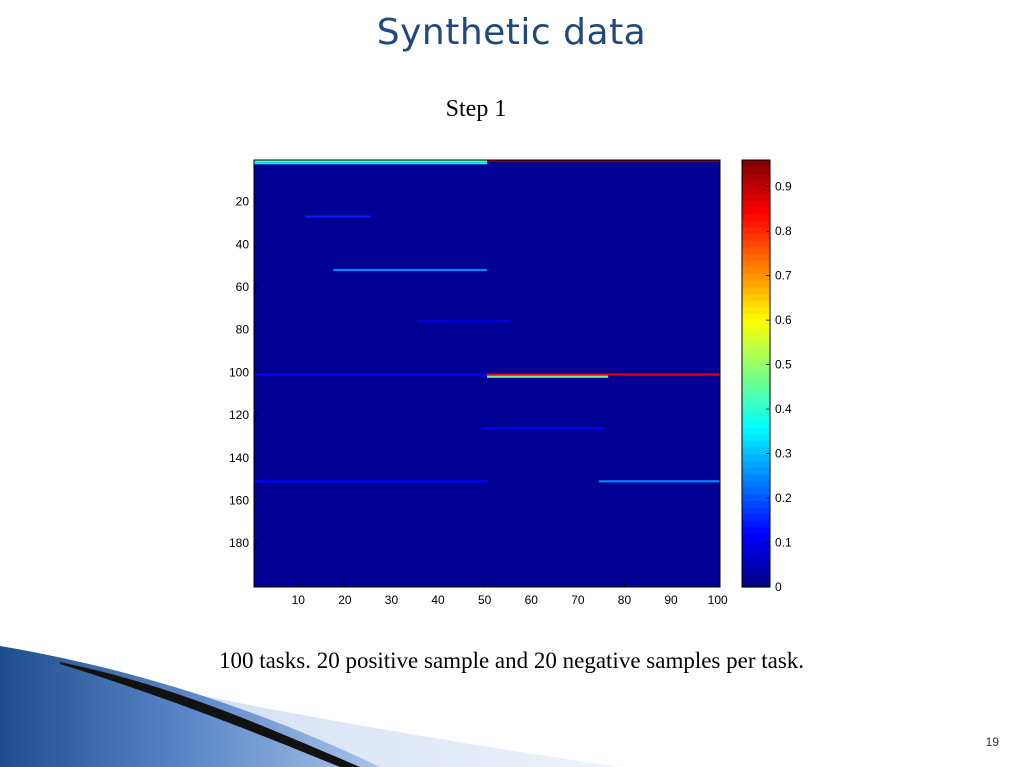 This screenshot has height=767, width=1023. I want to click on y-tick-label-20: 20, so click(243, 202).